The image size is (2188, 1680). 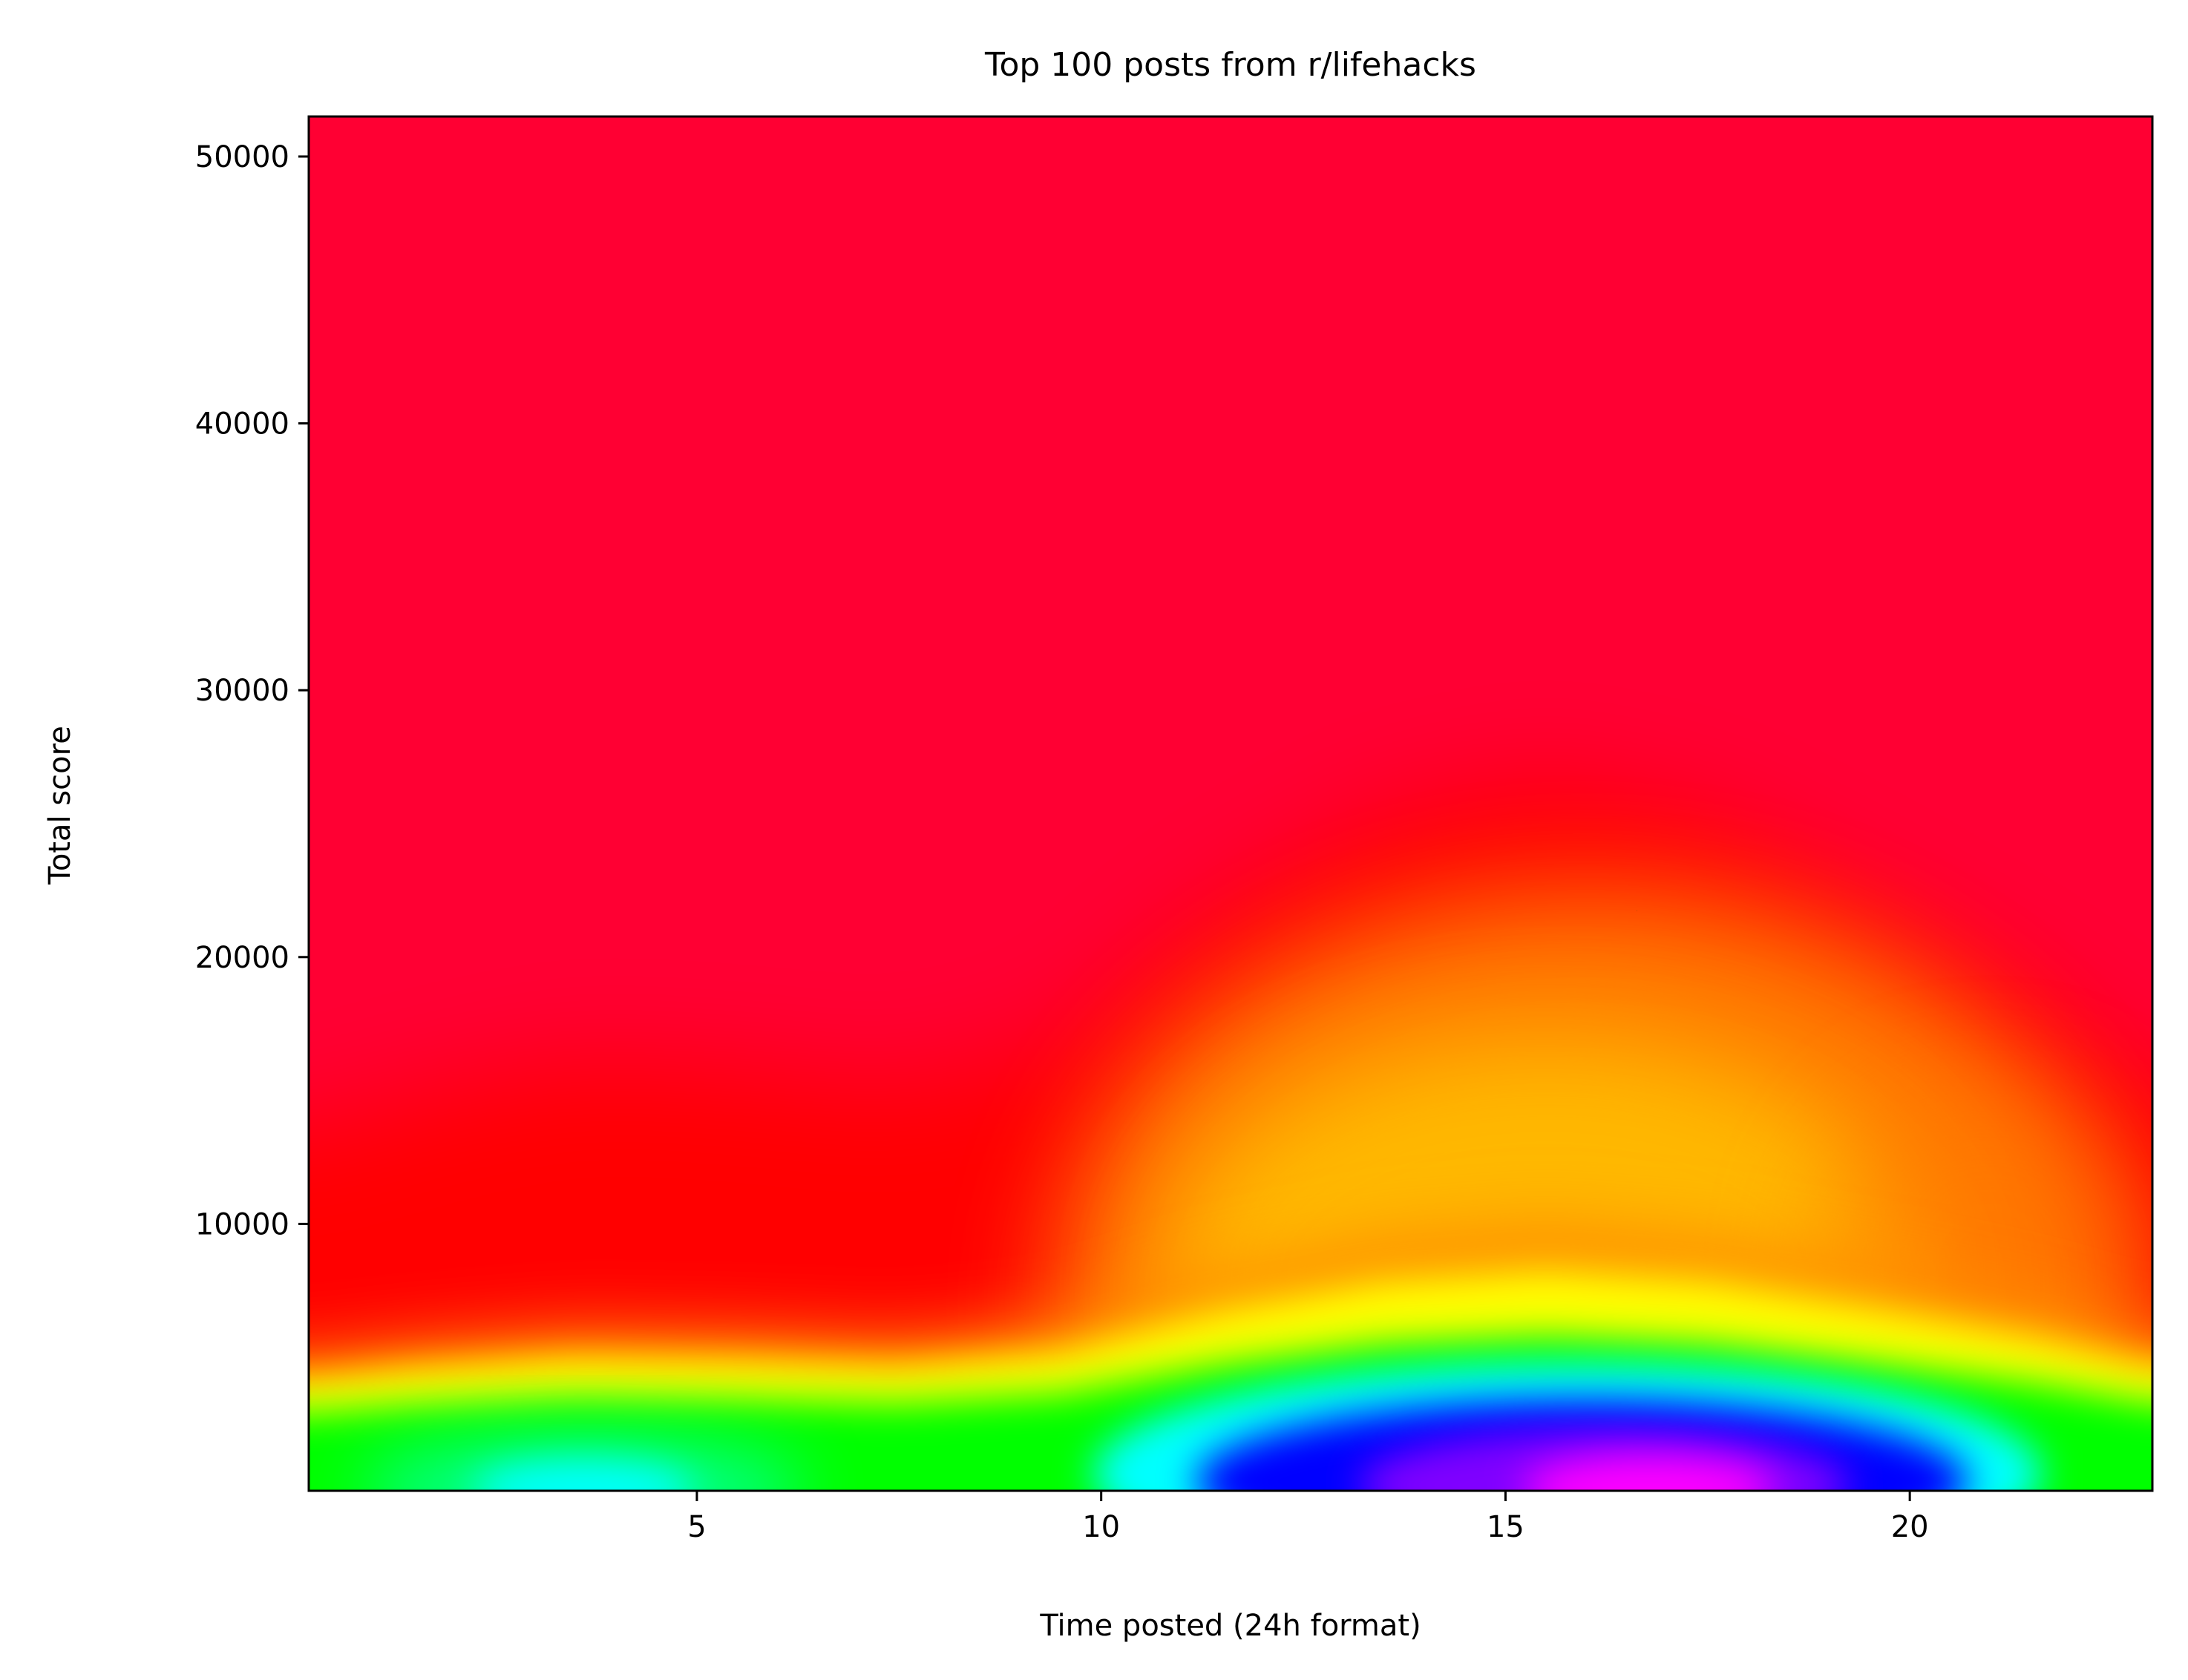 What do you see at coordinates (1230, 65) in the screenshot?
I see `chart-title: Top 100 posts from r/lifehacks` at bounding box center [1230, 65].